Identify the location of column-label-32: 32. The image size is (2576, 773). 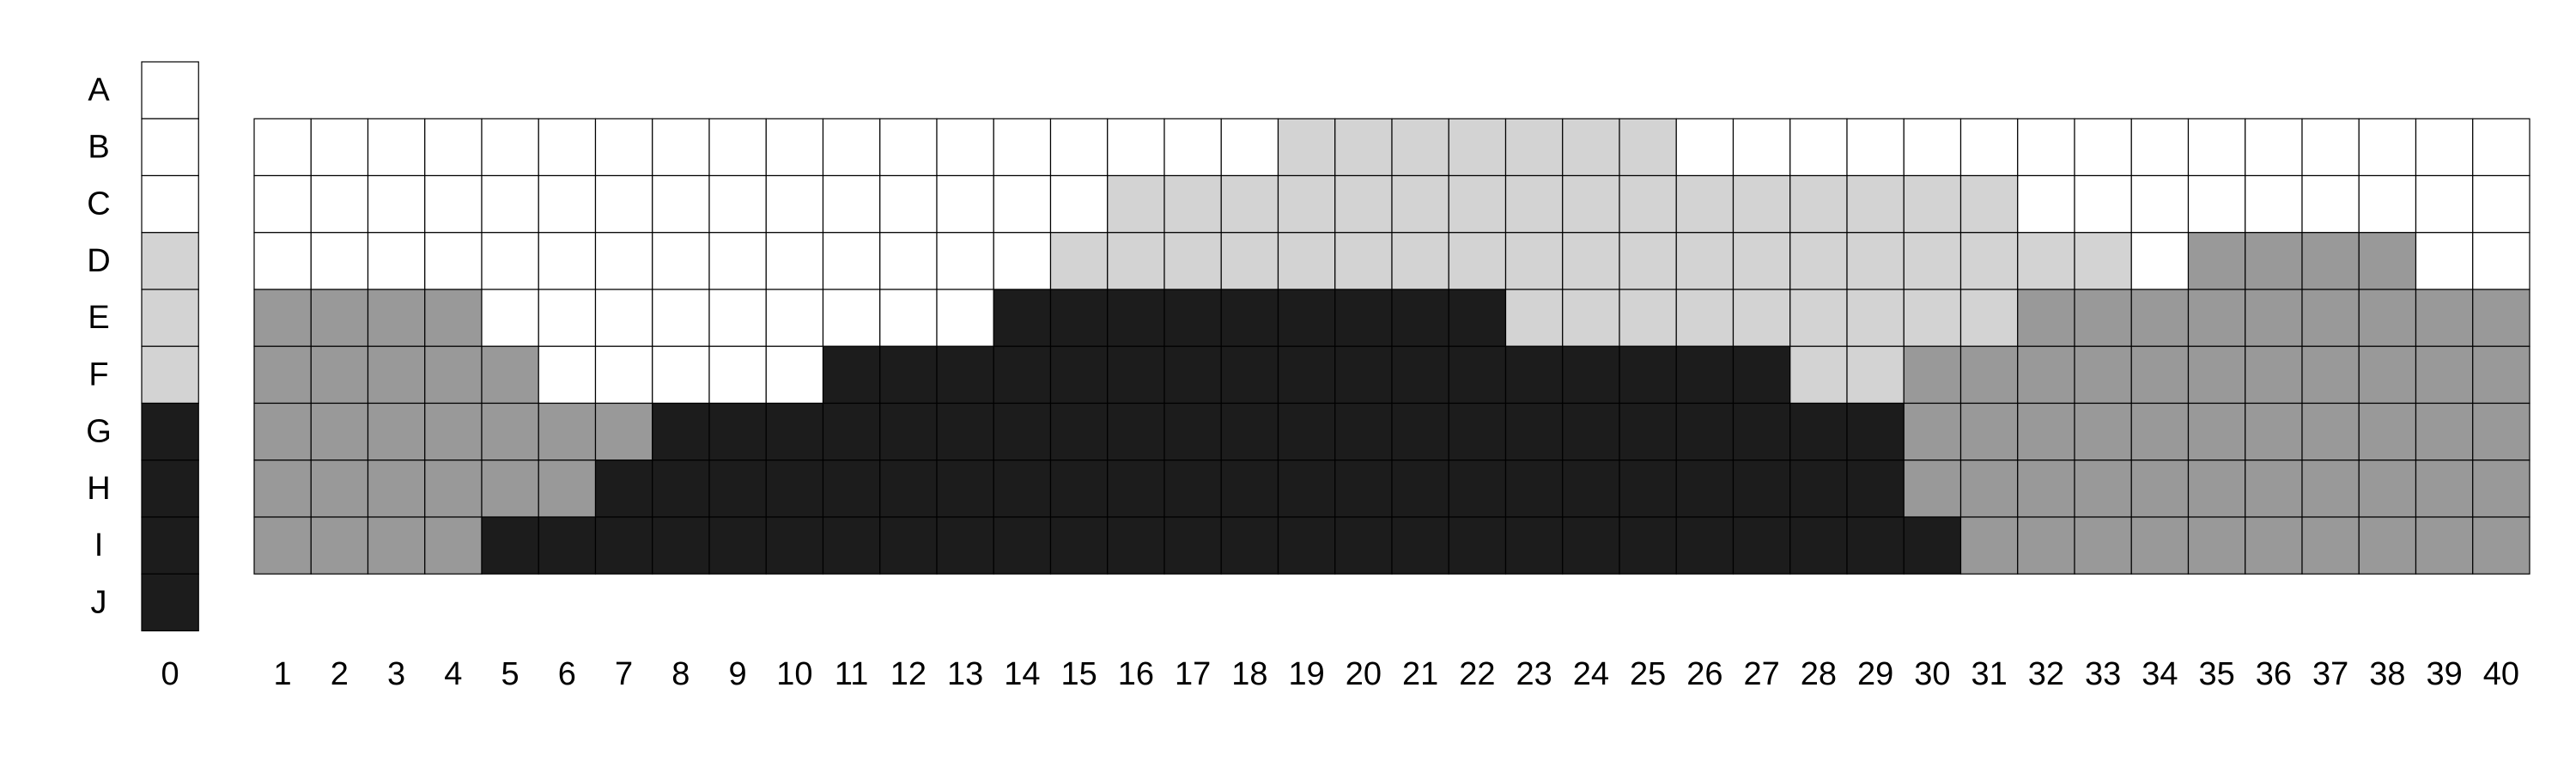
(2046, 674).